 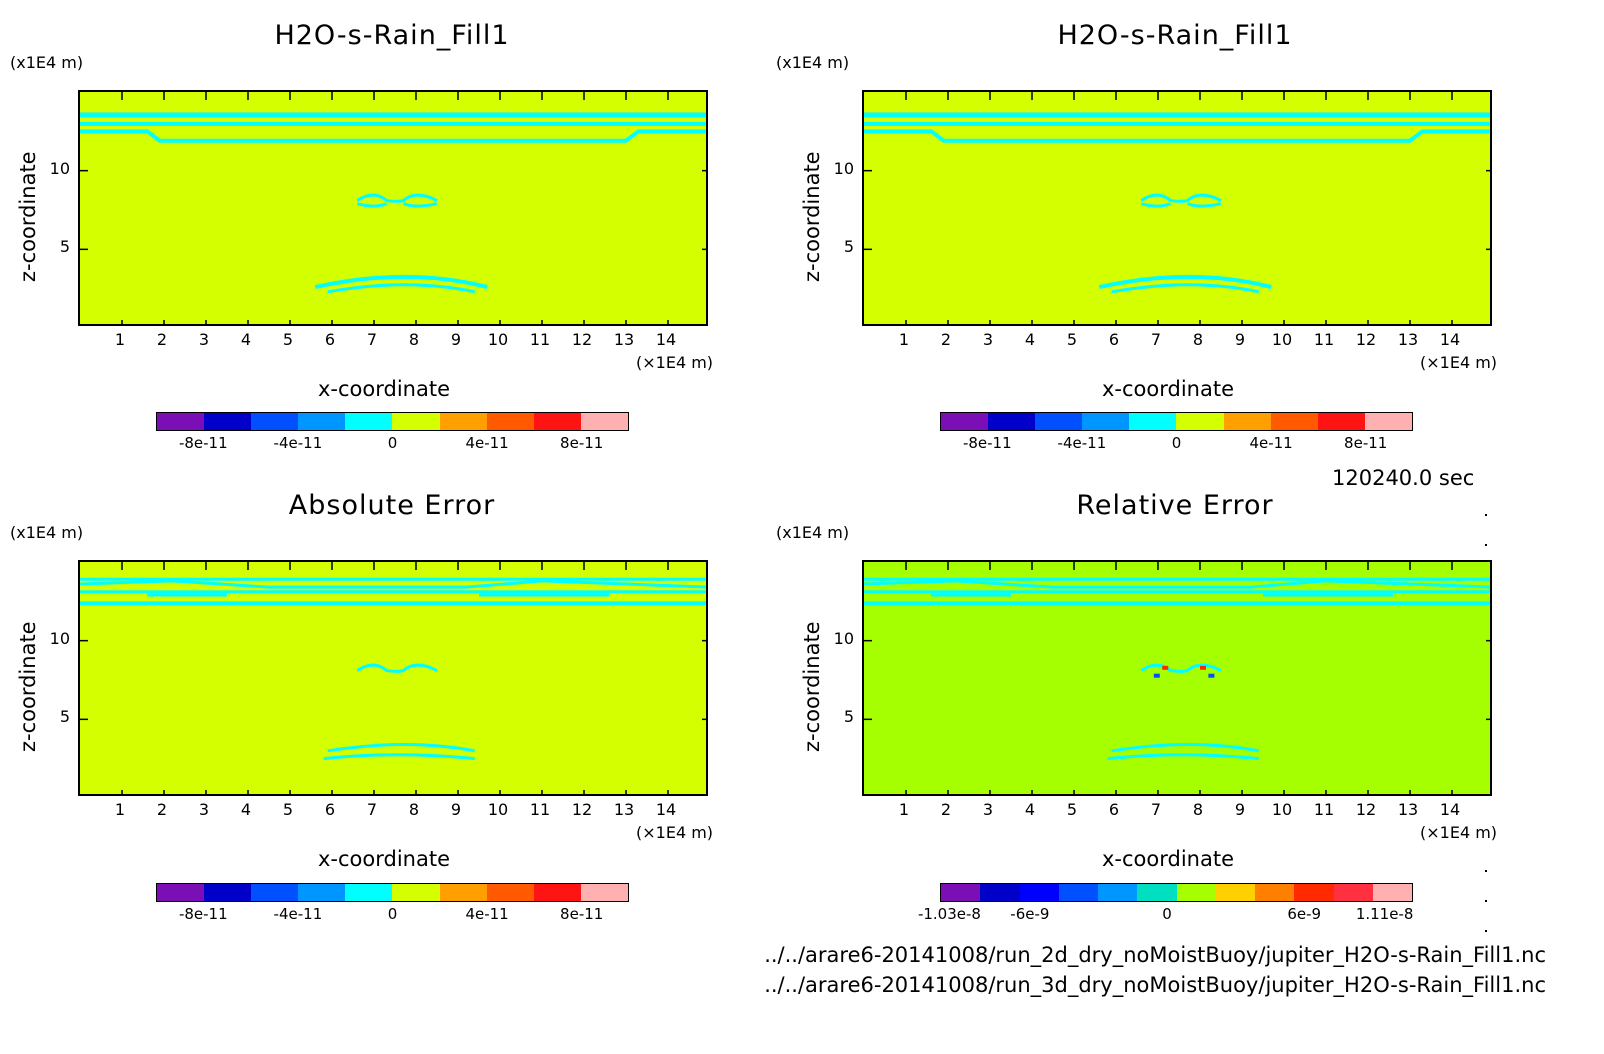 I want to click on y-unit-label: (x1E4 m), so click(x=813, y=532).